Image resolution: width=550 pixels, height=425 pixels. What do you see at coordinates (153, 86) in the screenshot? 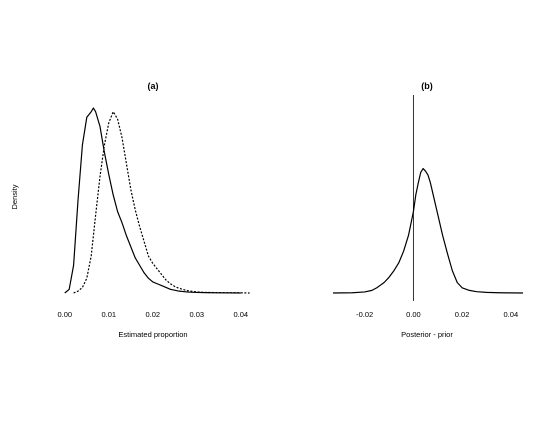
I see `panel-a-title: (a)` at bounding box center [153, 86].